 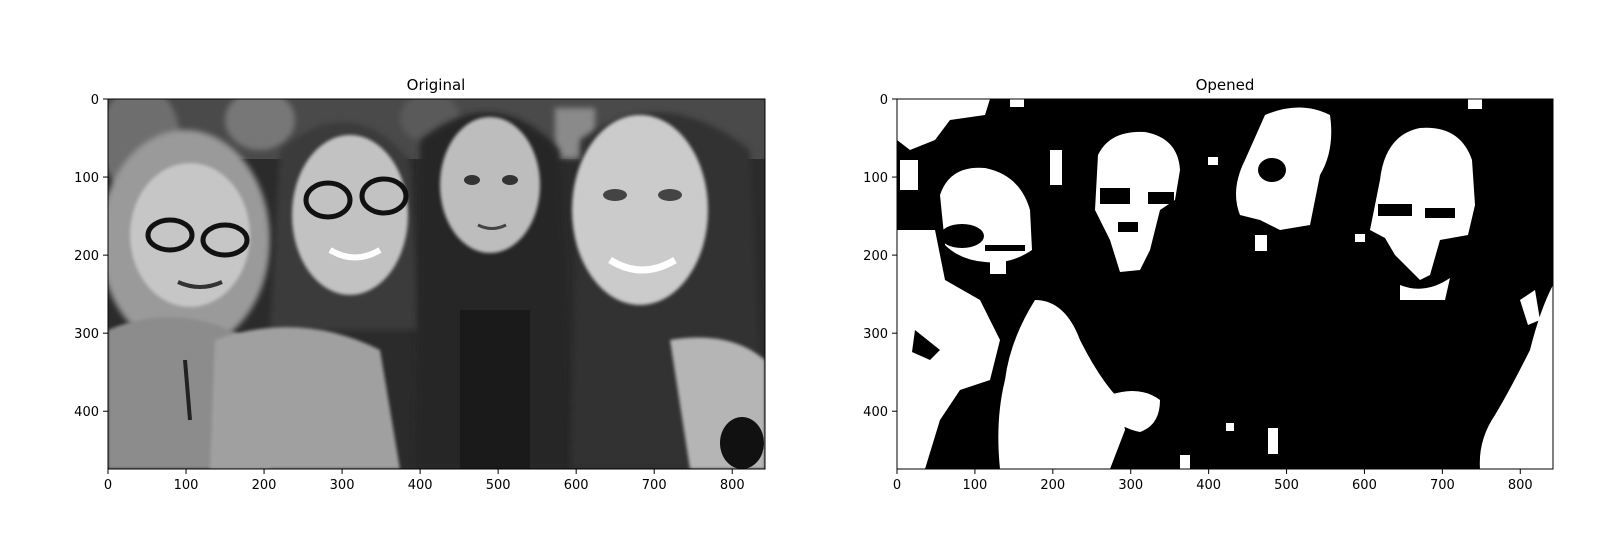 I want to click on original-ytick-label: 0, so click(x=95, y=100).